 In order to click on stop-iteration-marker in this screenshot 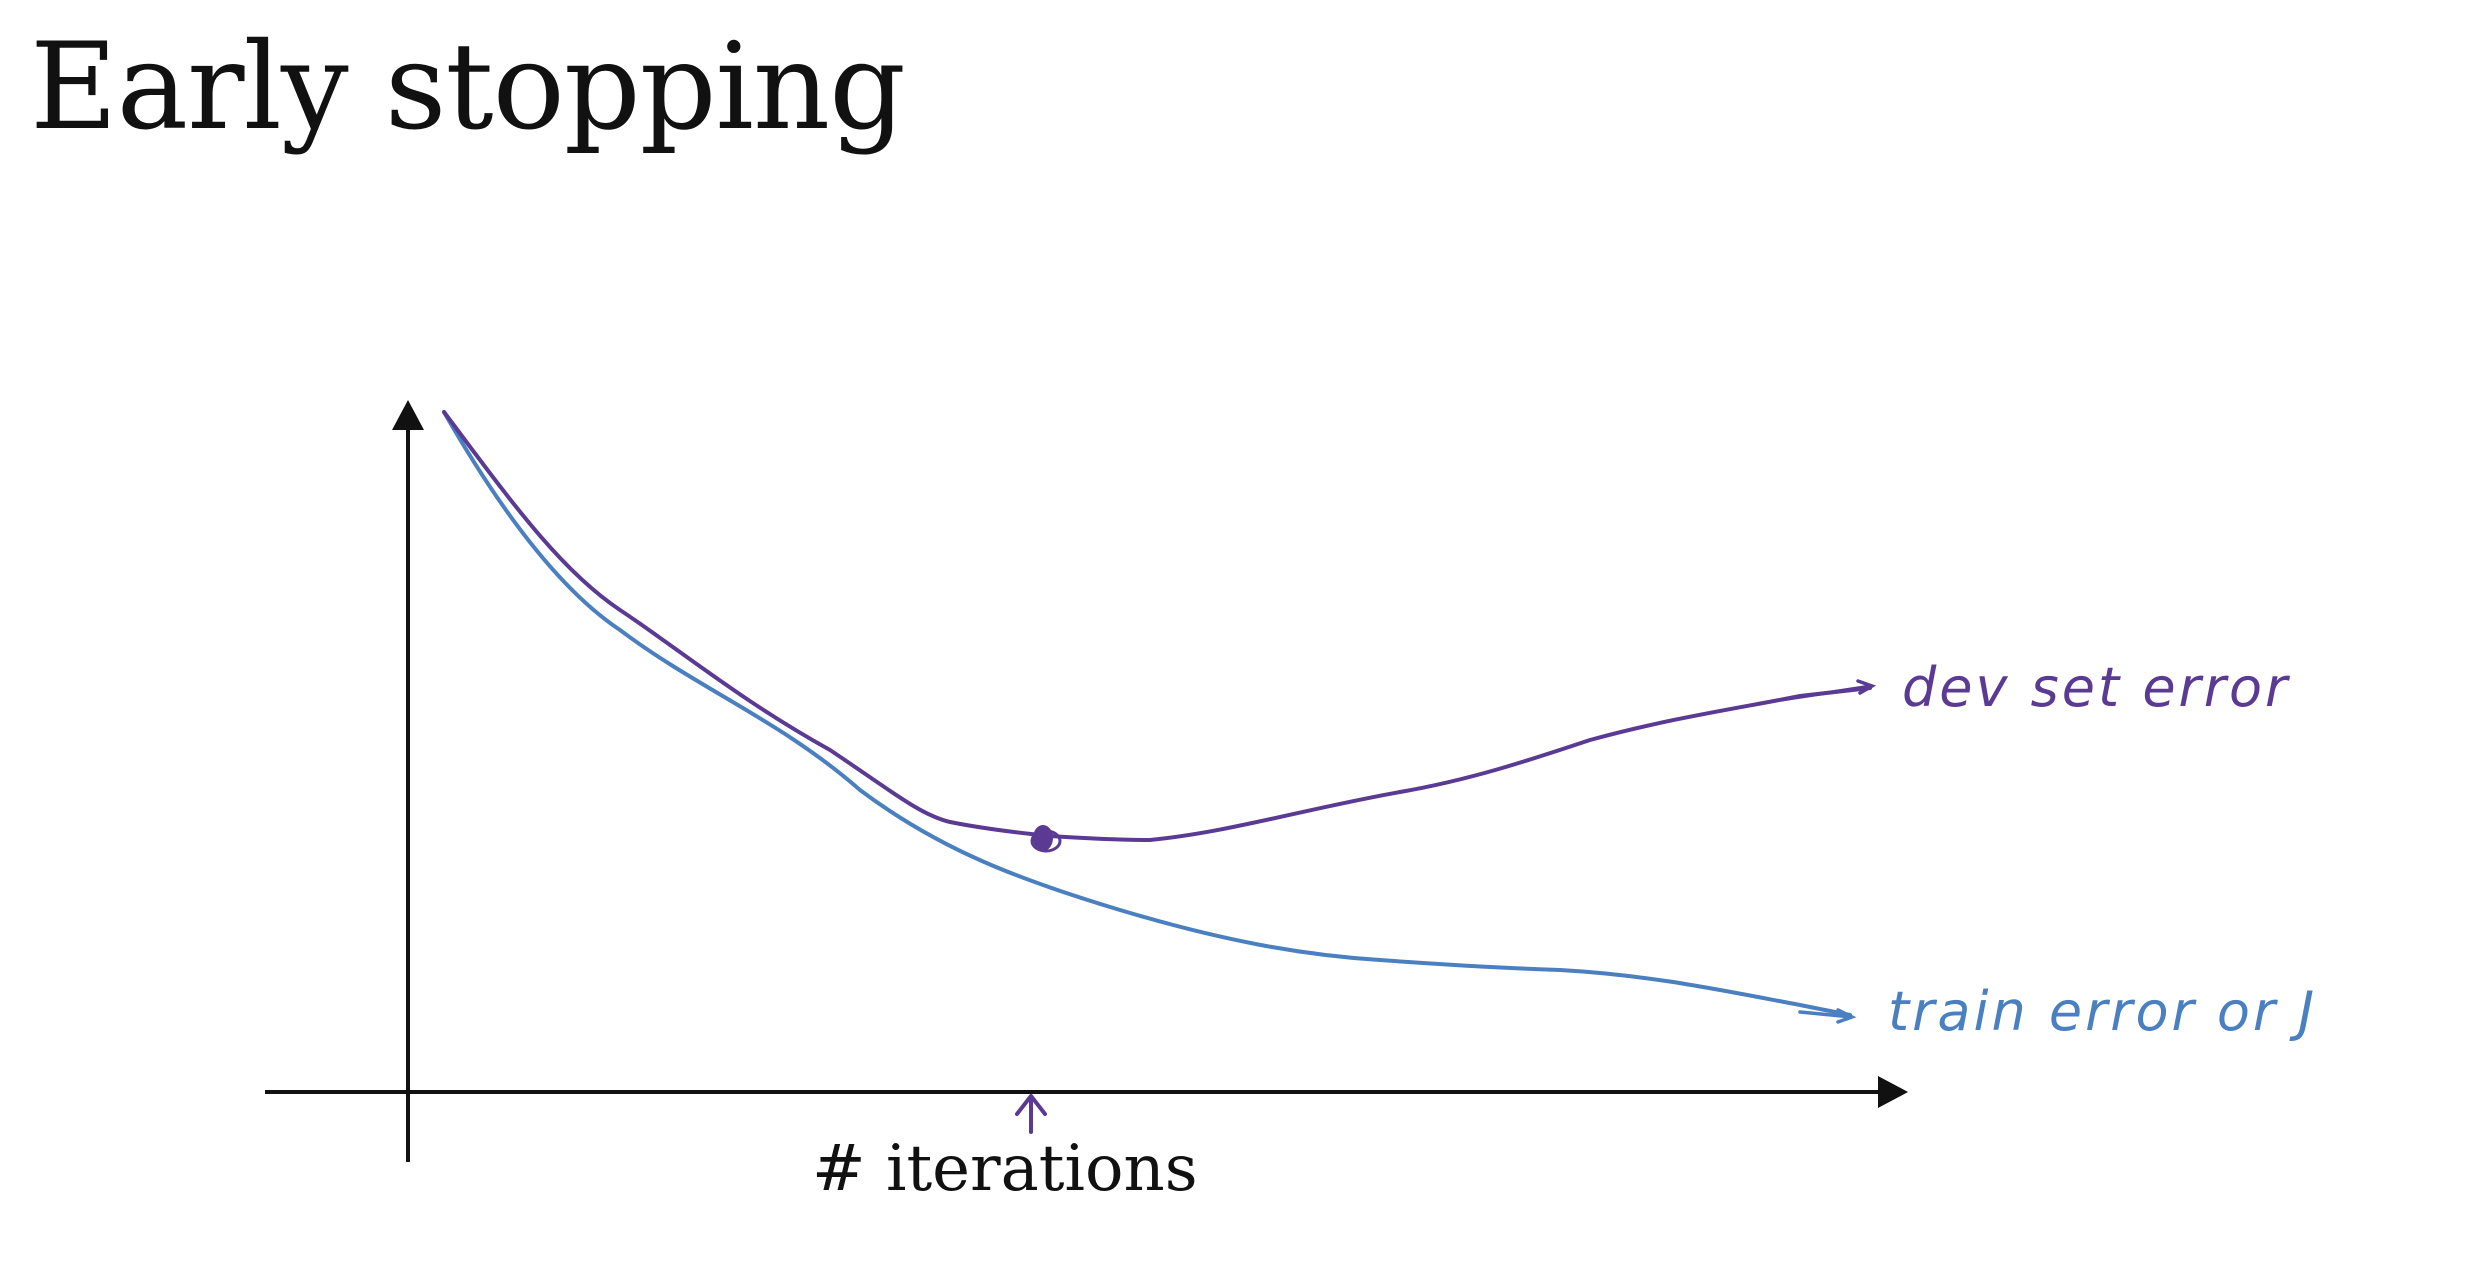, I will do `click(1031, 1114)`.